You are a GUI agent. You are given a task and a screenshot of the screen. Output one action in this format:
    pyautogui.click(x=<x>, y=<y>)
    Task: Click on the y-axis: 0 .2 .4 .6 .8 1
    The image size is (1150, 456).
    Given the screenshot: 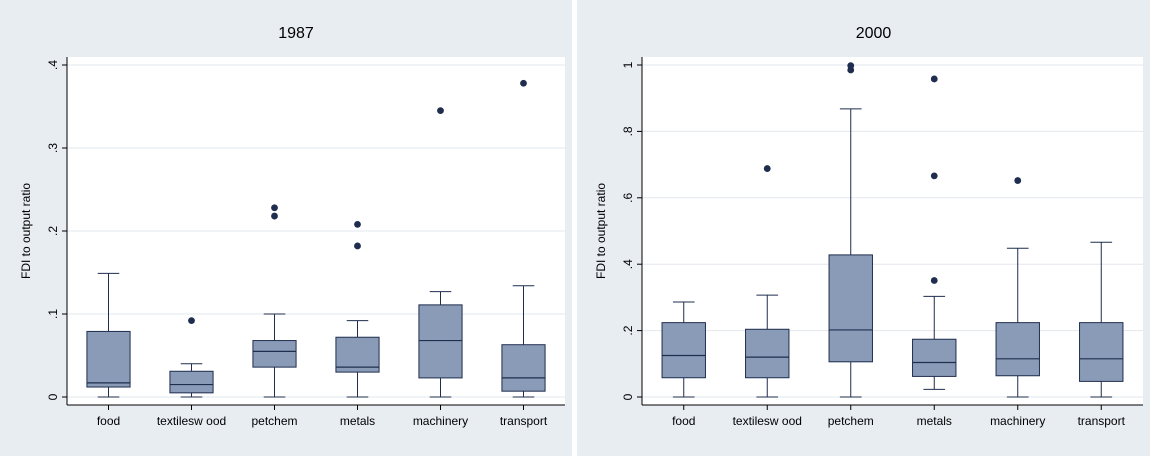 What is the action you would take?
    pyautogui.click(x=632, y=231)
    